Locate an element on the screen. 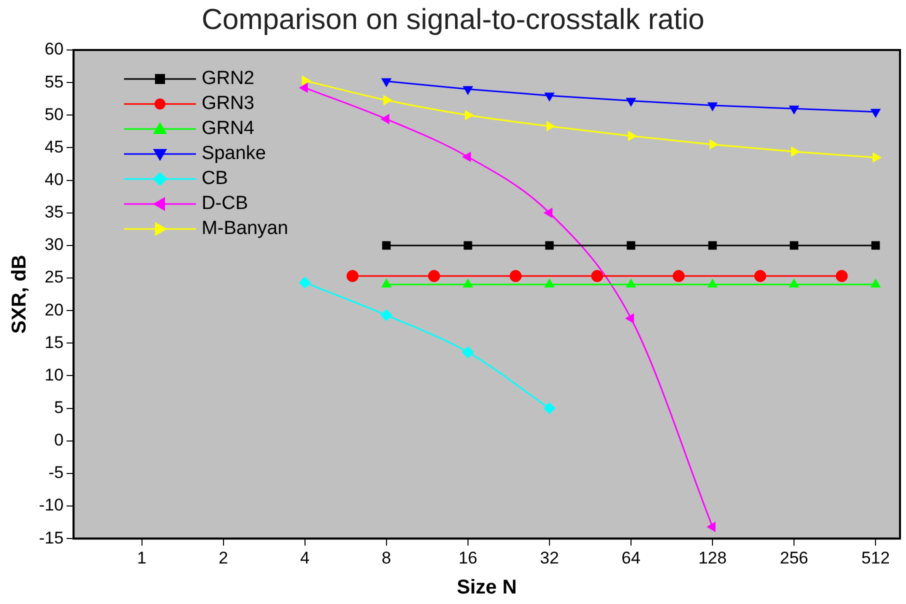 The image size is (906, 604). chart-title: Comparison on signal-to-crosstalk ratio is located at coordinates (453, 20).